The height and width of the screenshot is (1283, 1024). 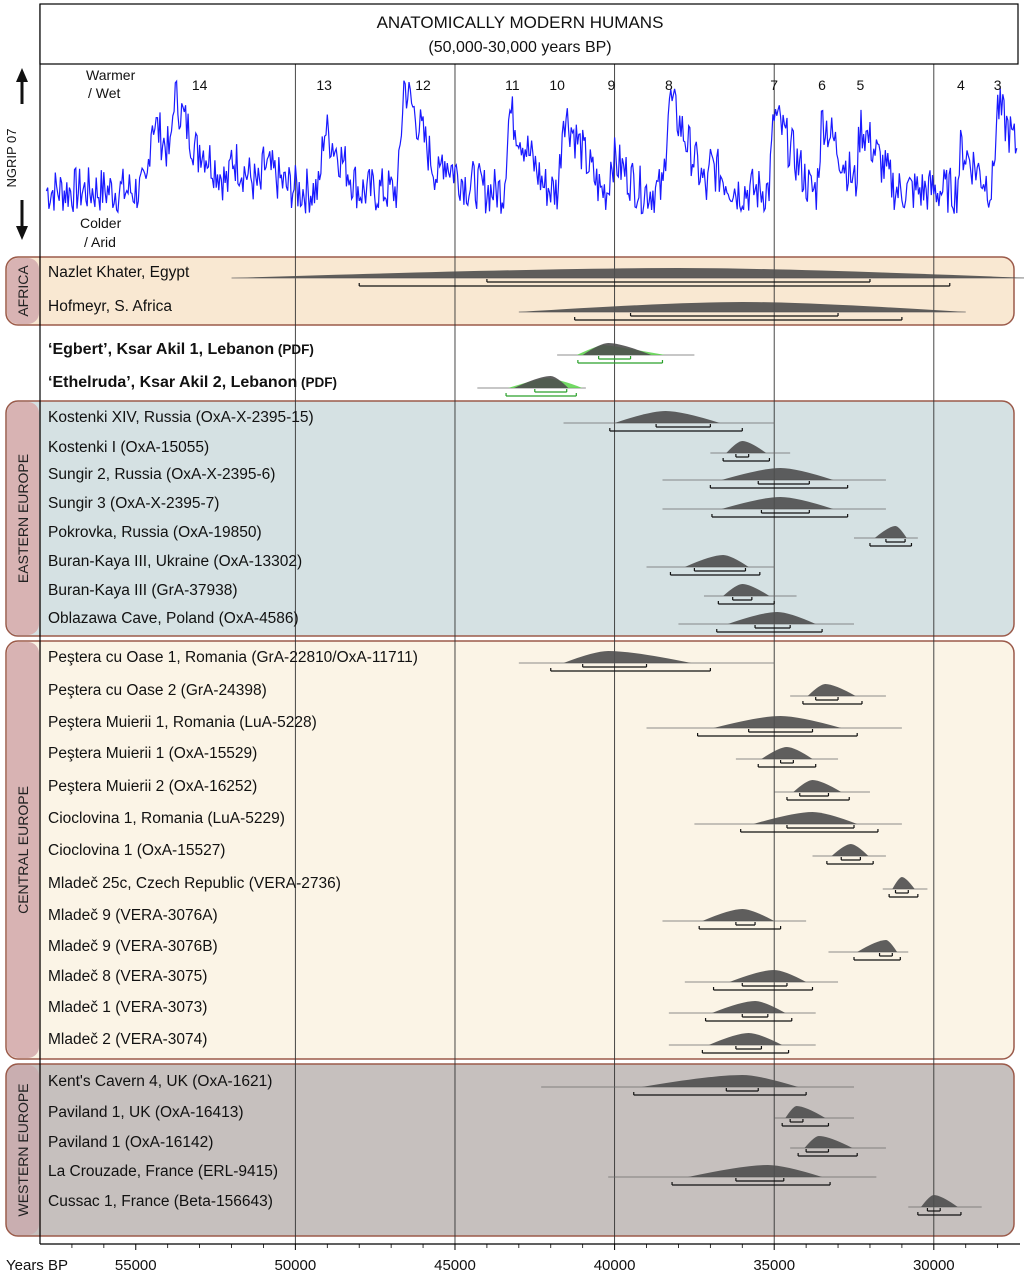 I want to click on region-name: WESTERN EUROPE, so click(x=23, y=1149).